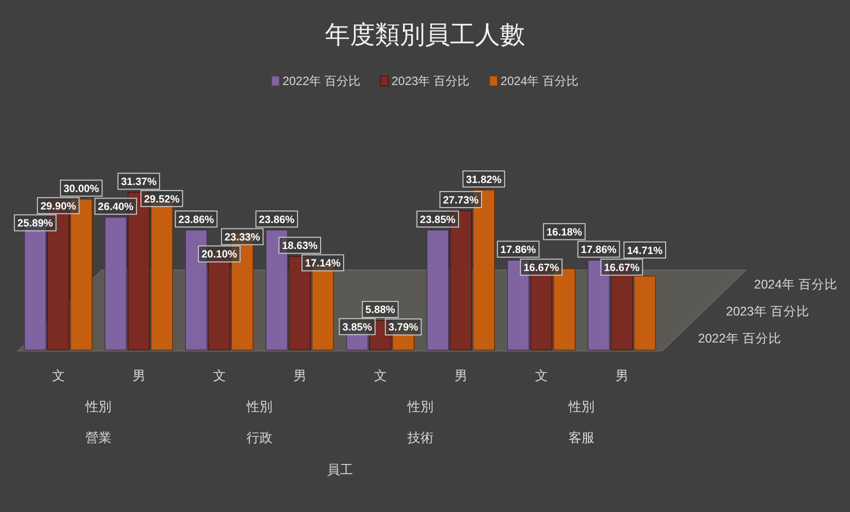 The height and width of the screenshot is (512, 850). I want to click on data-label: 3.79%, so click(403, 328).